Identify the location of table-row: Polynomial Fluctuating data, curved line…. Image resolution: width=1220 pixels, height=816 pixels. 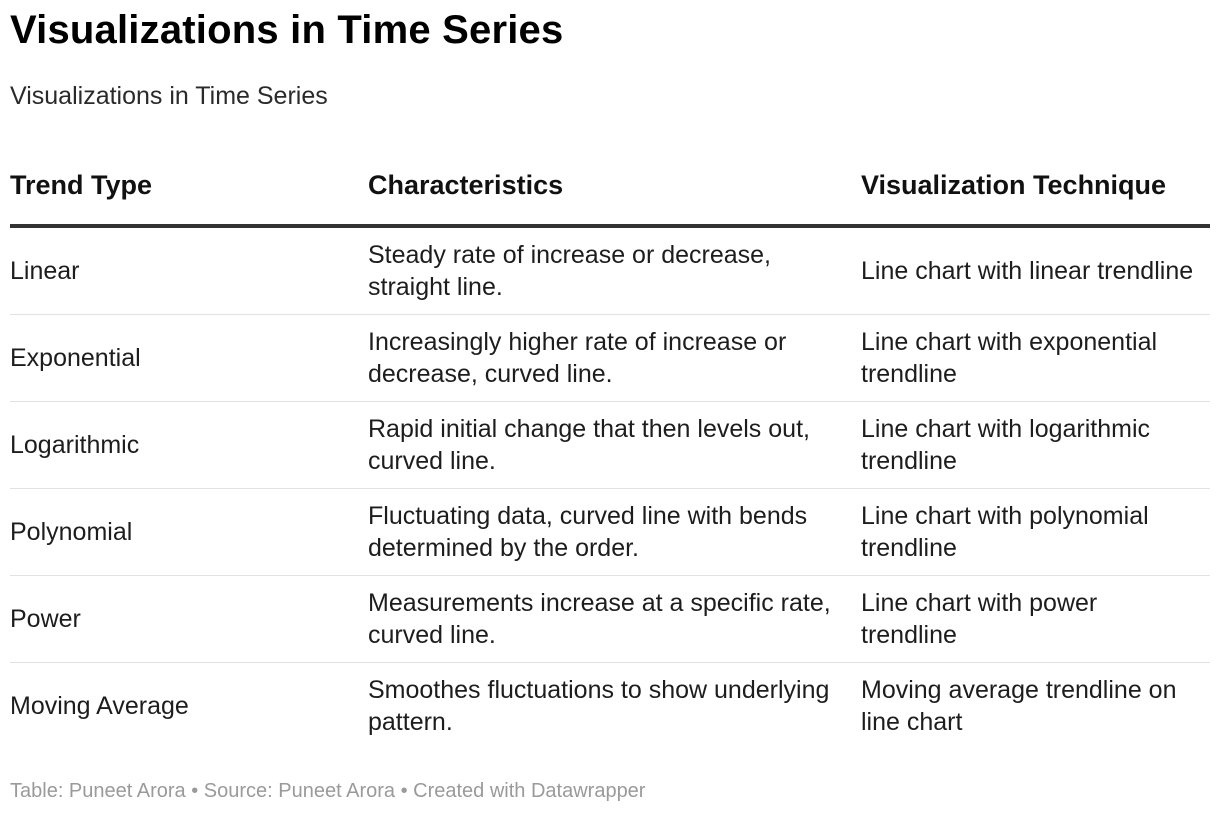
(610, 532).